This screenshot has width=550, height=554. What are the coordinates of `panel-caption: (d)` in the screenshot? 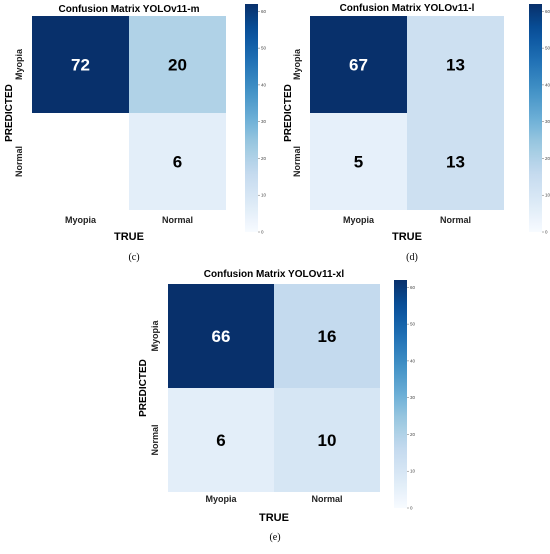 It's located at (412, 257).